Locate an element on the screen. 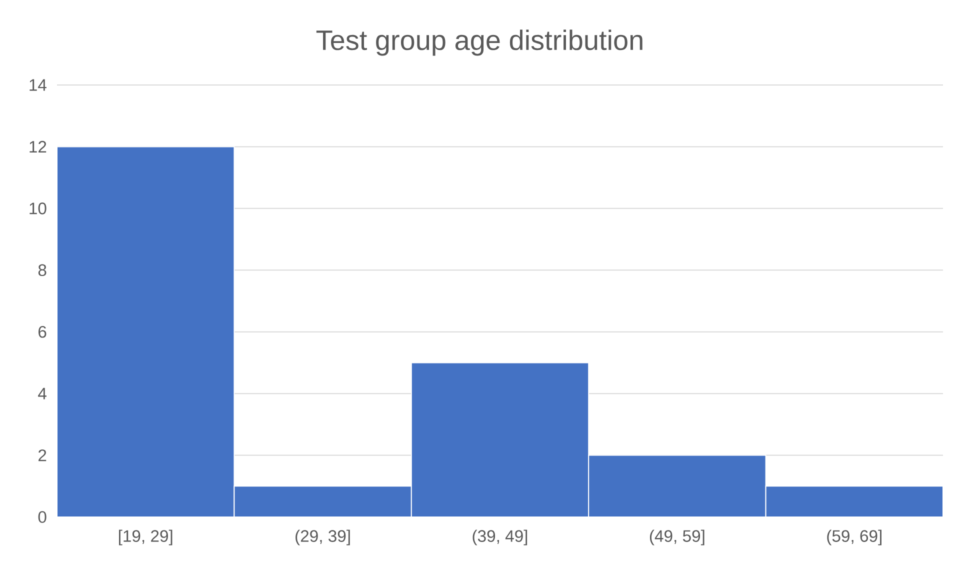  chart-title: Test group age distribution is located at coordinates (479, 43).